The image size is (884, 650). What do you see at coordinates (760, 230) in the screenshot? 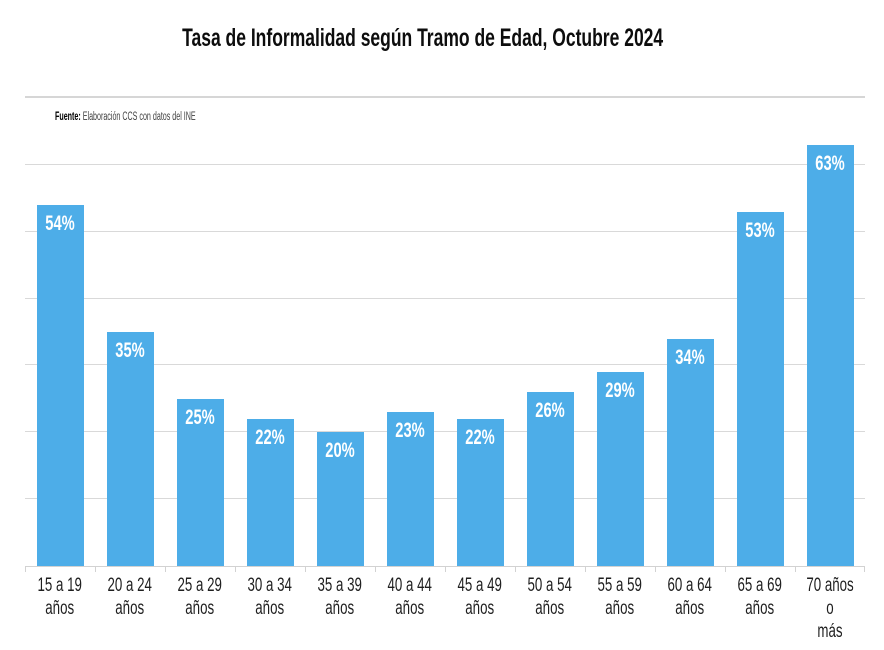
I see `bar-value-label: 53%` at bounding box center [760, 230].